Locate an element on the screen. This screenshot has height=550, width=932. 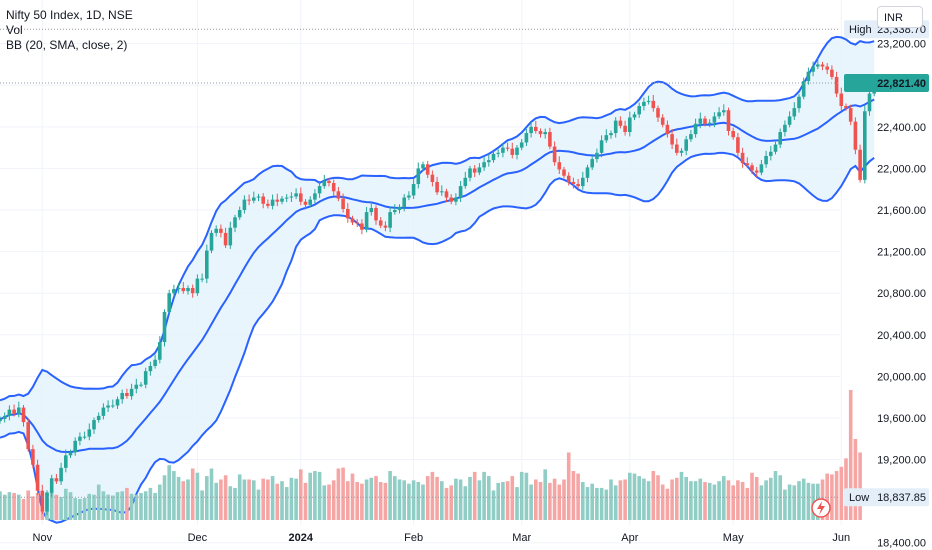
time-tick-label: Feb is located at coordinates (413, 538).